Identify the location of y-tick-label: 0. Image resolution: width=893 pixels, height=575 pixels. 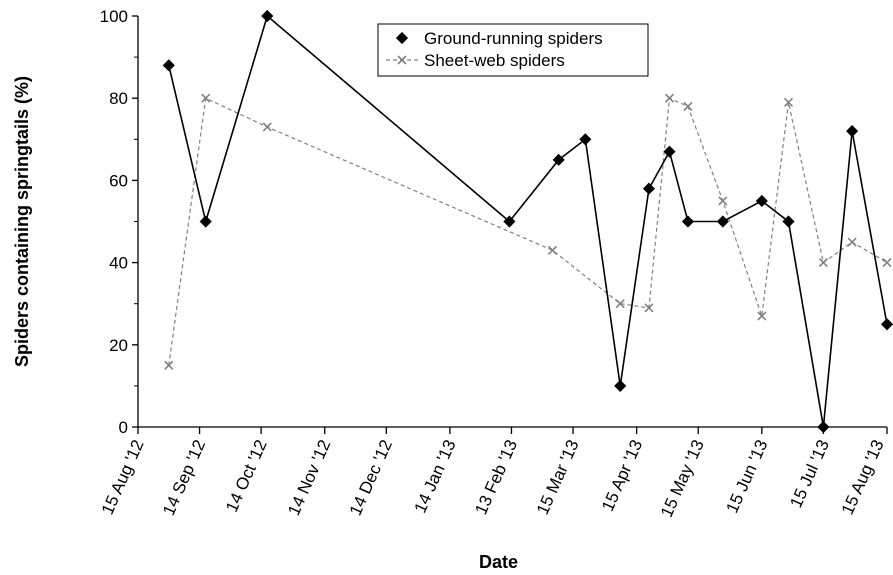
(123, 427).